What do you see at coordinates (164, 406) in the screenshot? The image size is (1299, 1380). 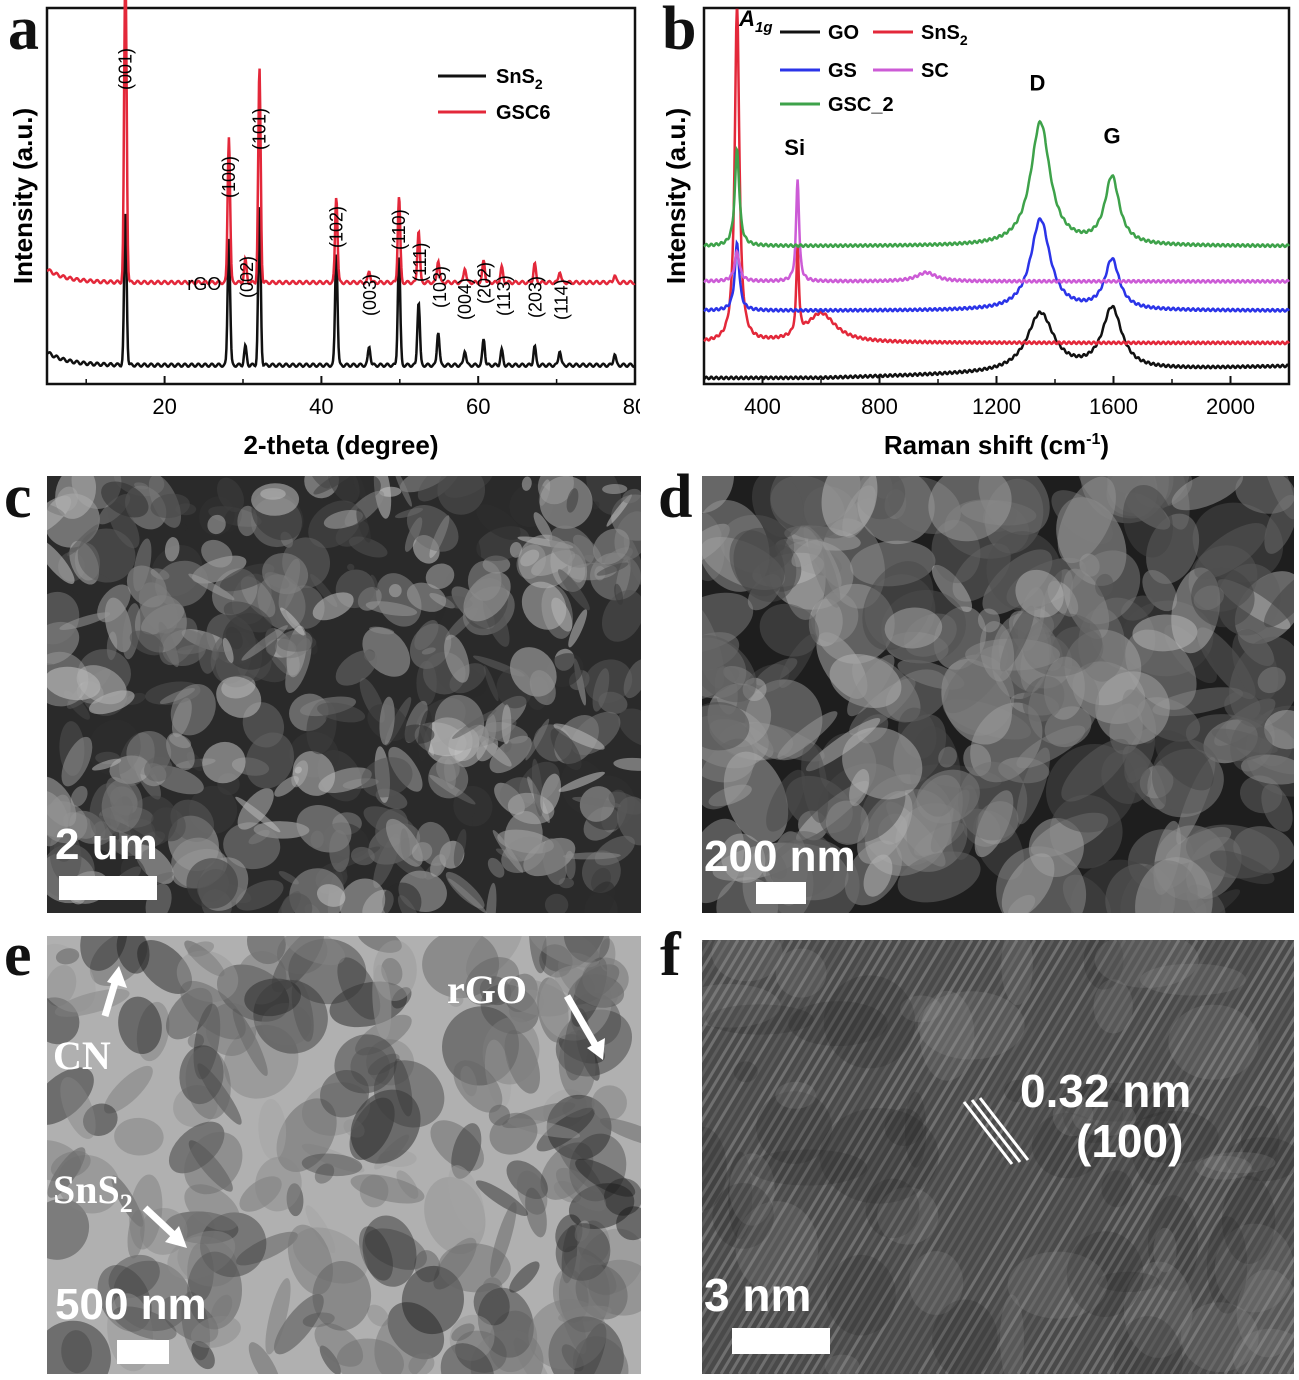 I see `x-tick-label: 20` at bounding box center [164, 406].